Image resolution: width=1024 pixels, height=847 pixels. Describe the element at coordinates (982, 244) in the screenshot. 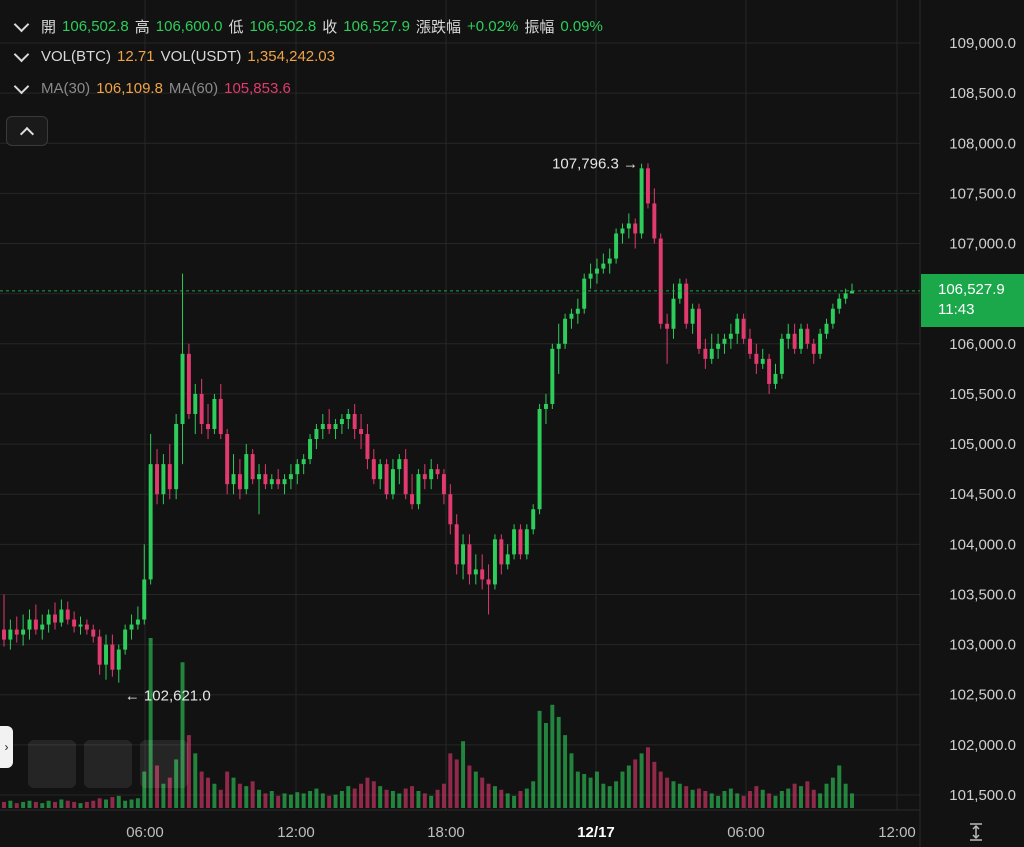

I see `y-tick-label: 107,000.0` at that location.